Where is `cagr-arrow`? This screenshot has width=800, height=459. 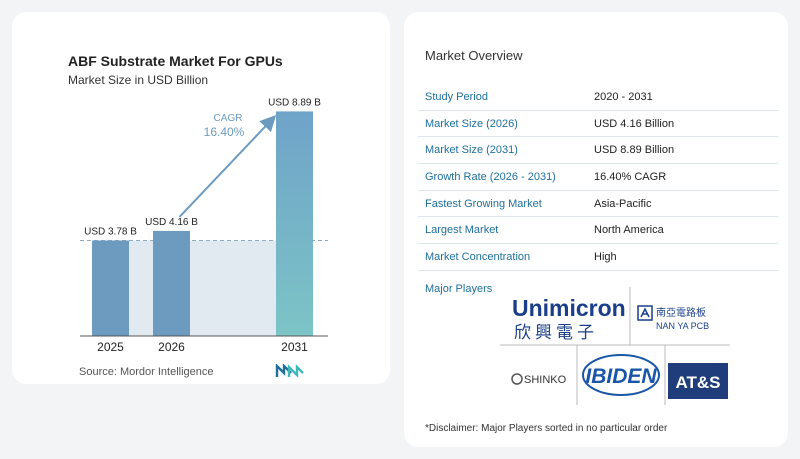
cagr-arrow is located at coordinates (227, 166).